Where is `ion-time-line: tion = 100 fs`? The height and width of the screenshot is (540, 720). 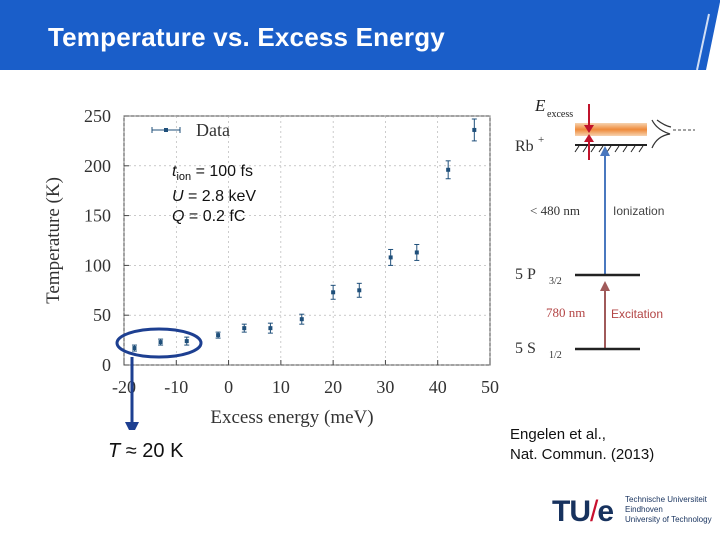 ion-time-line: tion = 100 fs is located at coordinates (214, 174).